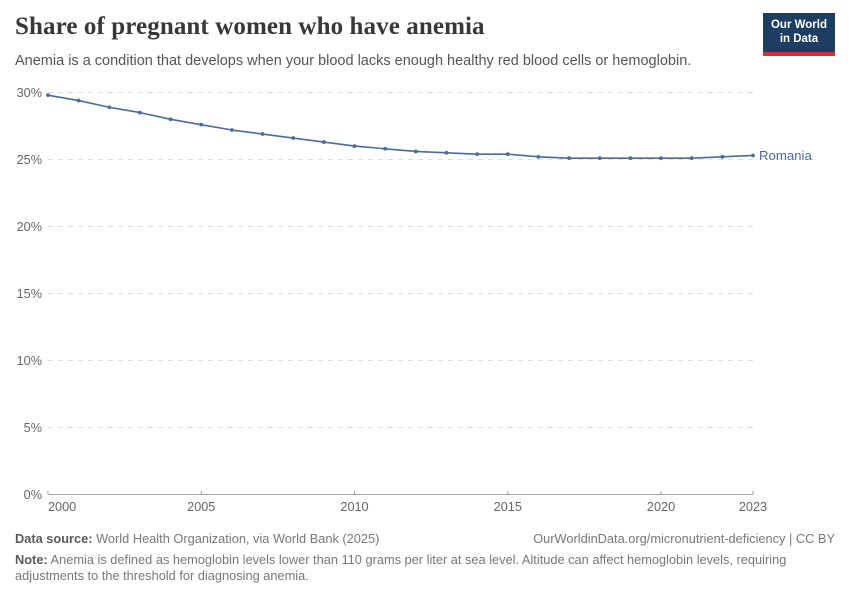 The image size is (850, 600). What do you see at coordinates (201, 507) in the screenshot?
I see `x-tick-label-2005: 2005` at bounding box center [201, 507].